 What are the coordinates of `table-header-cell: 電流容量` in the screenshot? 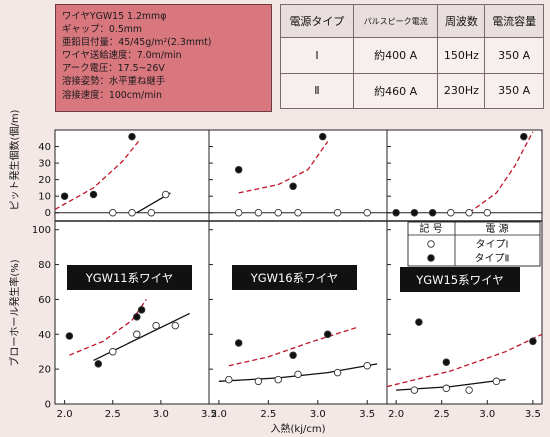 It's located at (514, 21).